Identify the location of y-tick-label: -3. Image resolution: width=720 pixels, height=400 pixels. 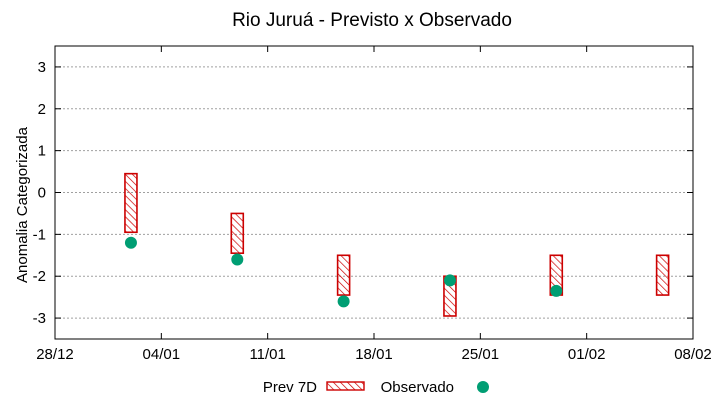
(39, 318).